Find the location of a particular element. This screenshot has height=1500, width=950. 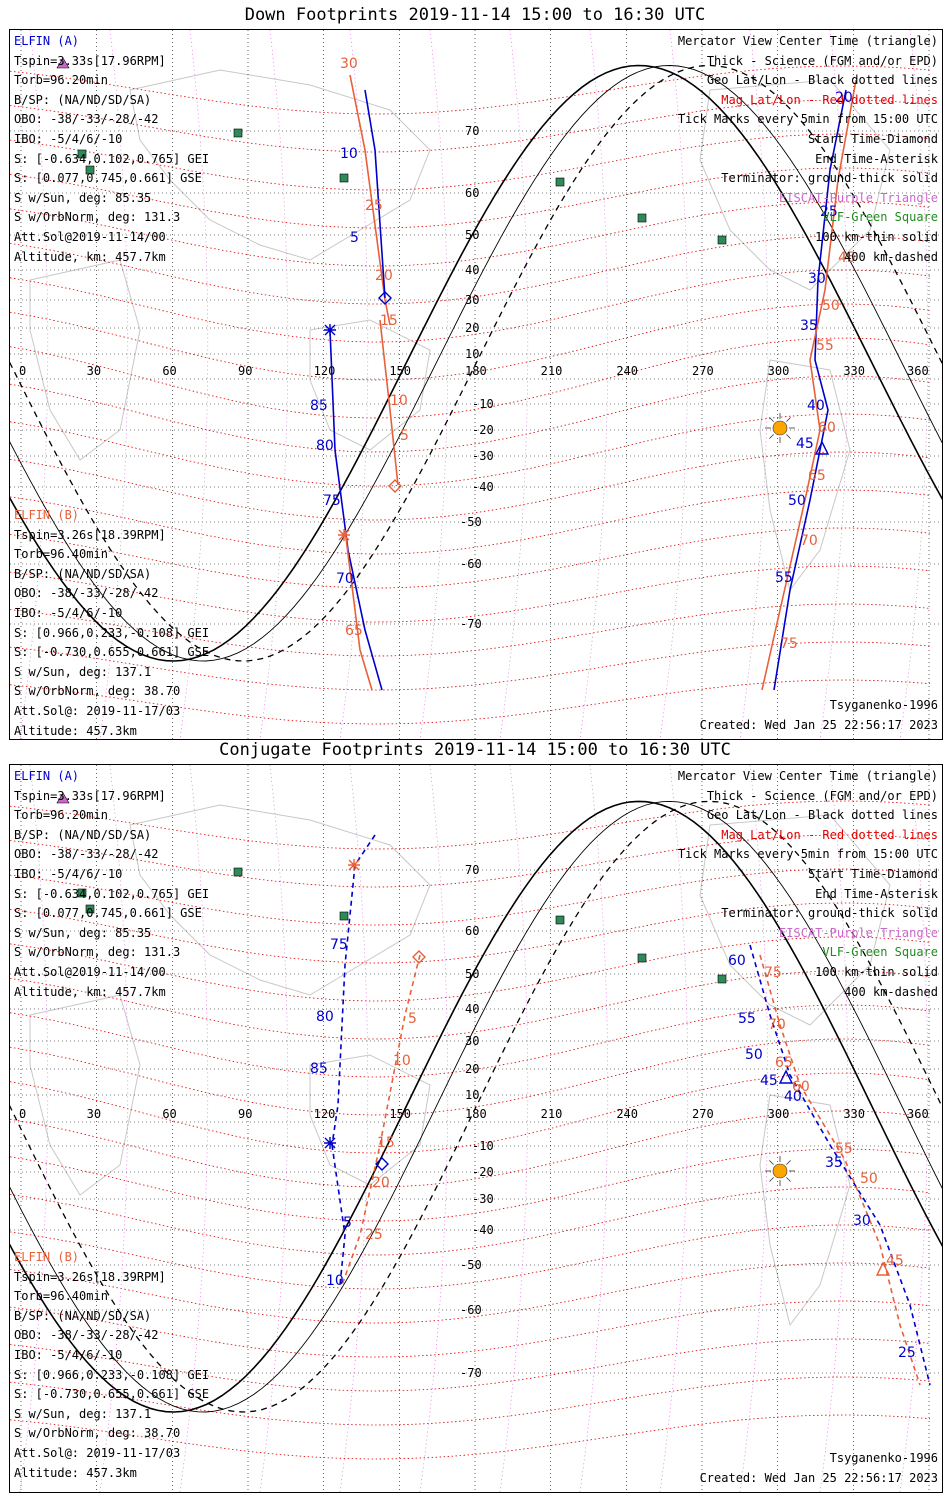

lat-tick-label: 70 is located at coordinates (472, 131).